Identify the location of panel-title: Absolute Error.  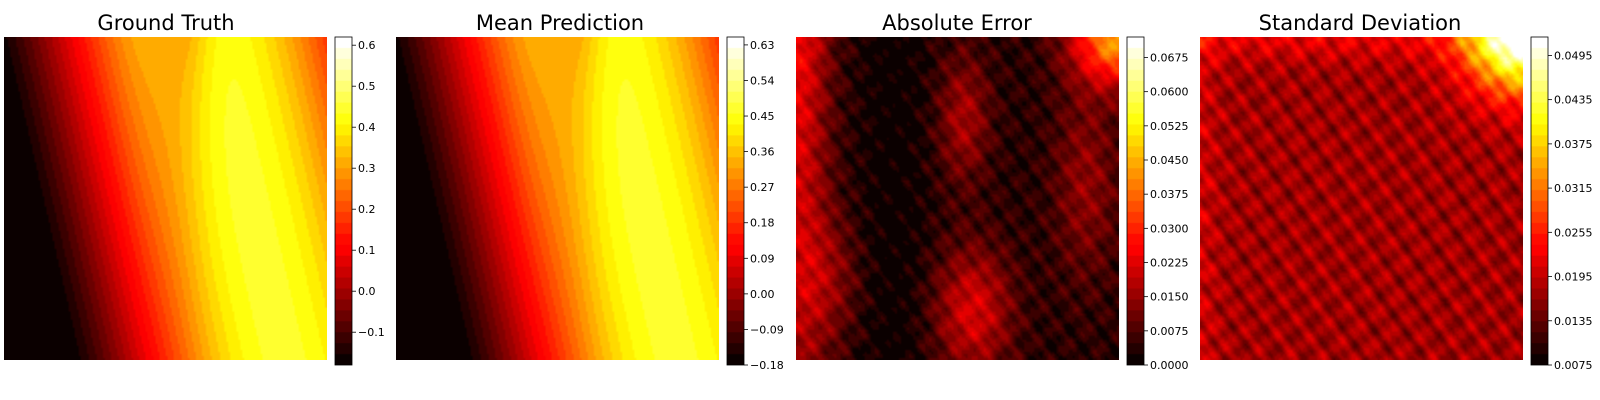
(957, 23).